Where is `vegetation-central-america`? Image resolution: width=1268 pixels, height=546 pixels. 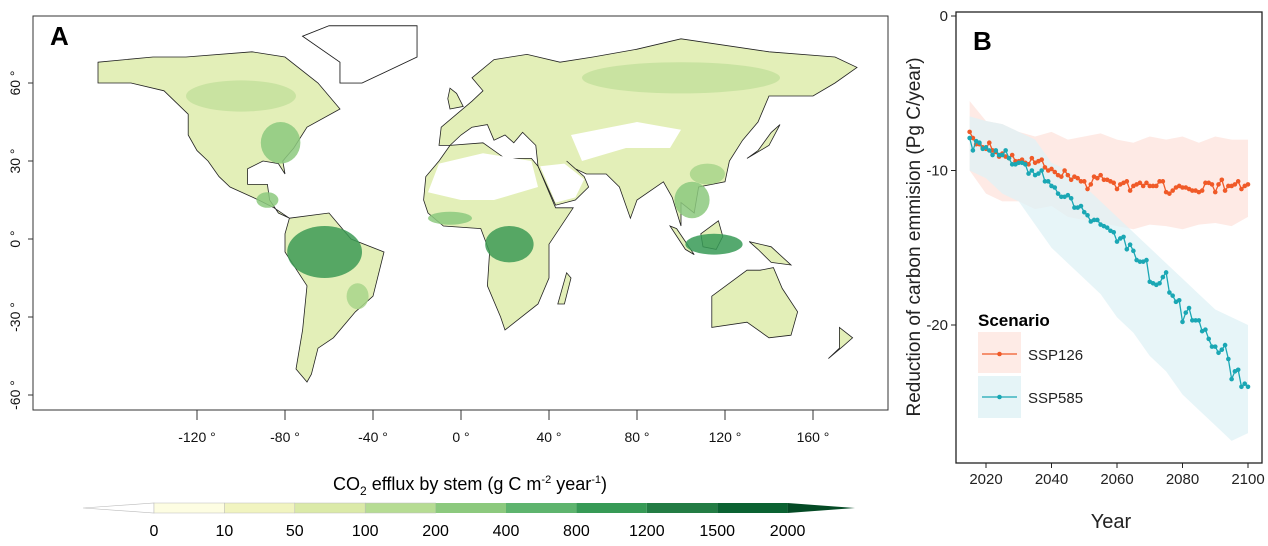
vegetation-central-america is located at coordinates (267, 200).